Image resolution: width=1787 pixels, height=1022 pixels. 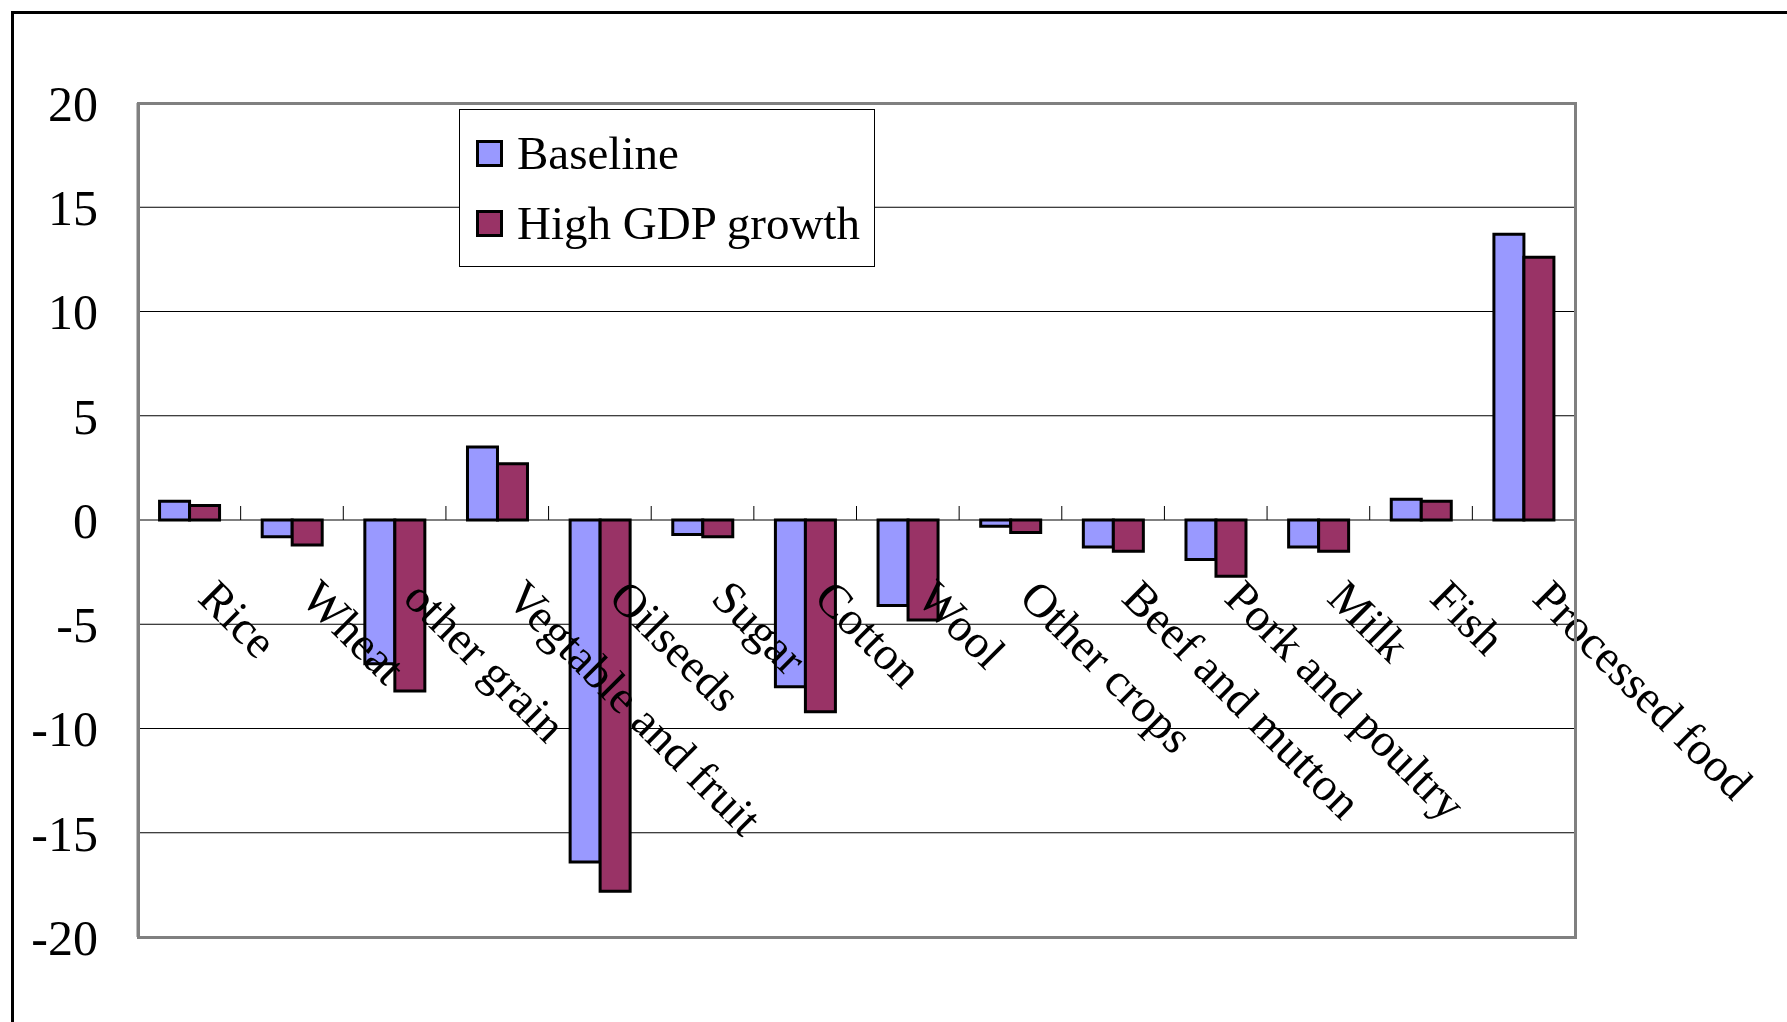 I want to click on legend-label: High GDP growth, so click(x=688, y=222).